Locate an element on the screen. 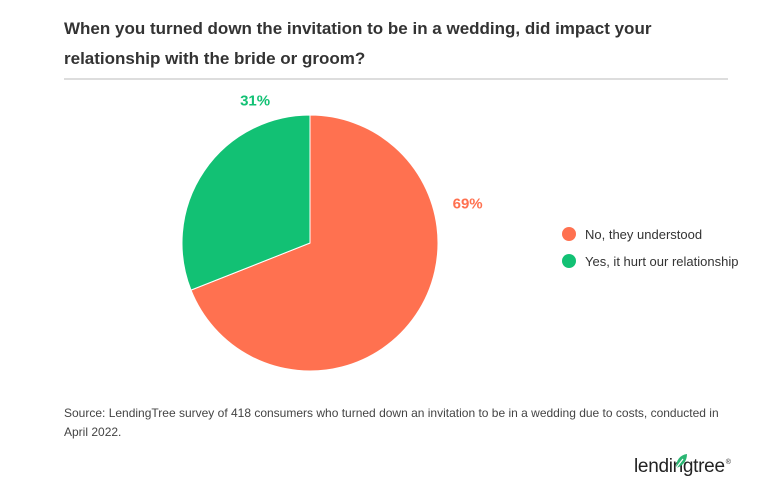  legend-label-yes: Yes, it hurt our relationship is located at coordinates (662, 261).